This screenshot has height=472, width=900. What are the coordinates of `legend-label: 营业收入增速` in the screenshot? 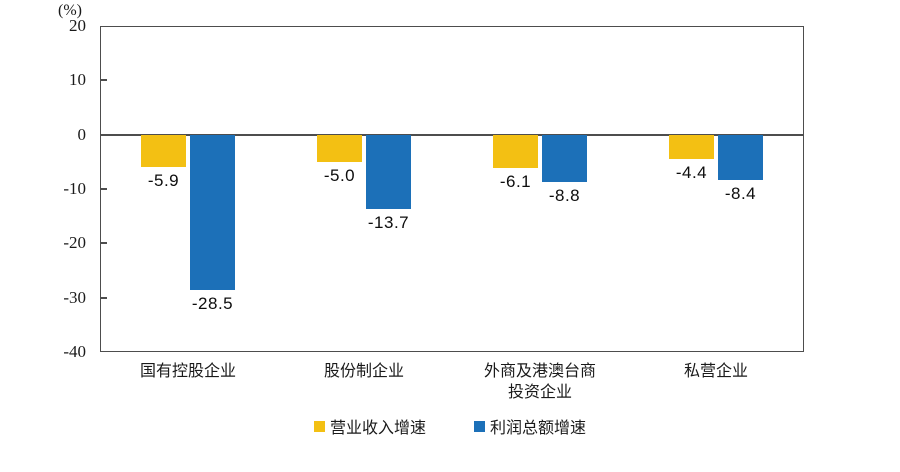 It's located at (377, 428).